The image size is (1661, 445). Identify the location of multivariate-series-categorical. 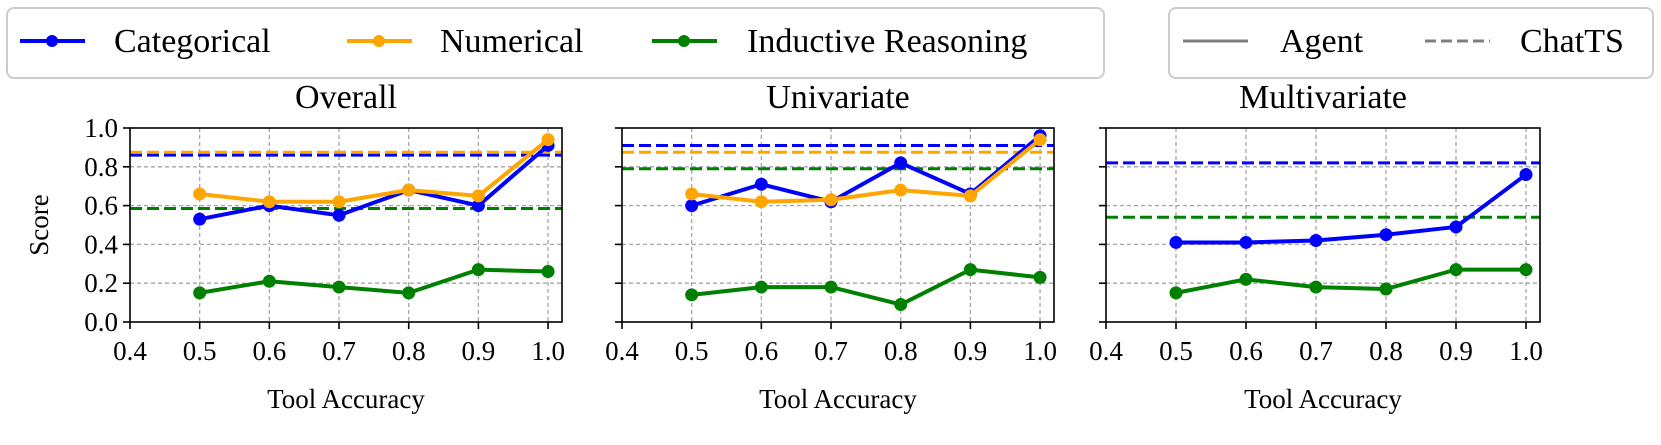
(1352, 208).